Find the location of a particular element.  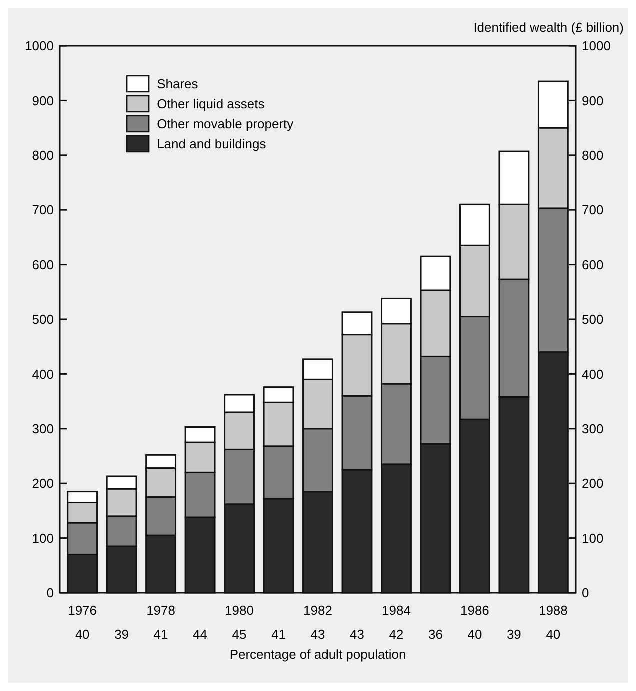

legend-label: Other liquid assets is located at coordinates (211, 104).